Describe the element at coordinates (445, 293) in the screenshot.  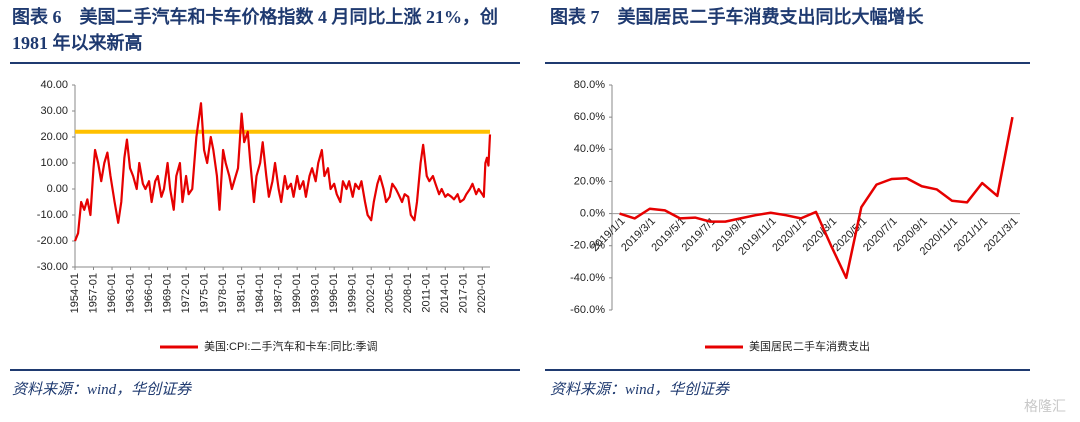
I see `x-tick-label: 2014-01` at that location.